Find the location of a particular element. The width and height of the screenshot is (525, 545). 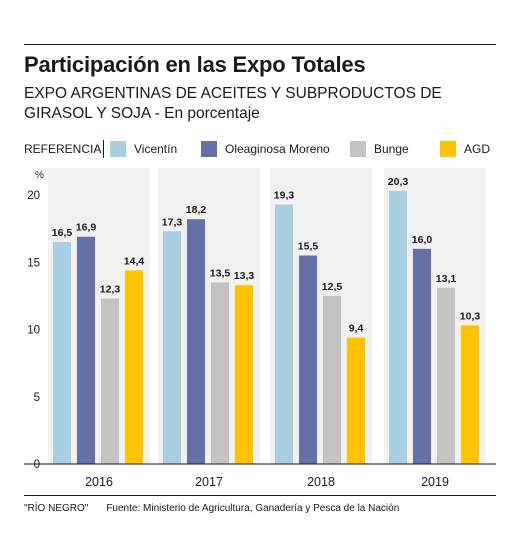

legend-swatch-oleaginosa-moreno is located at coordinates (209, 149).